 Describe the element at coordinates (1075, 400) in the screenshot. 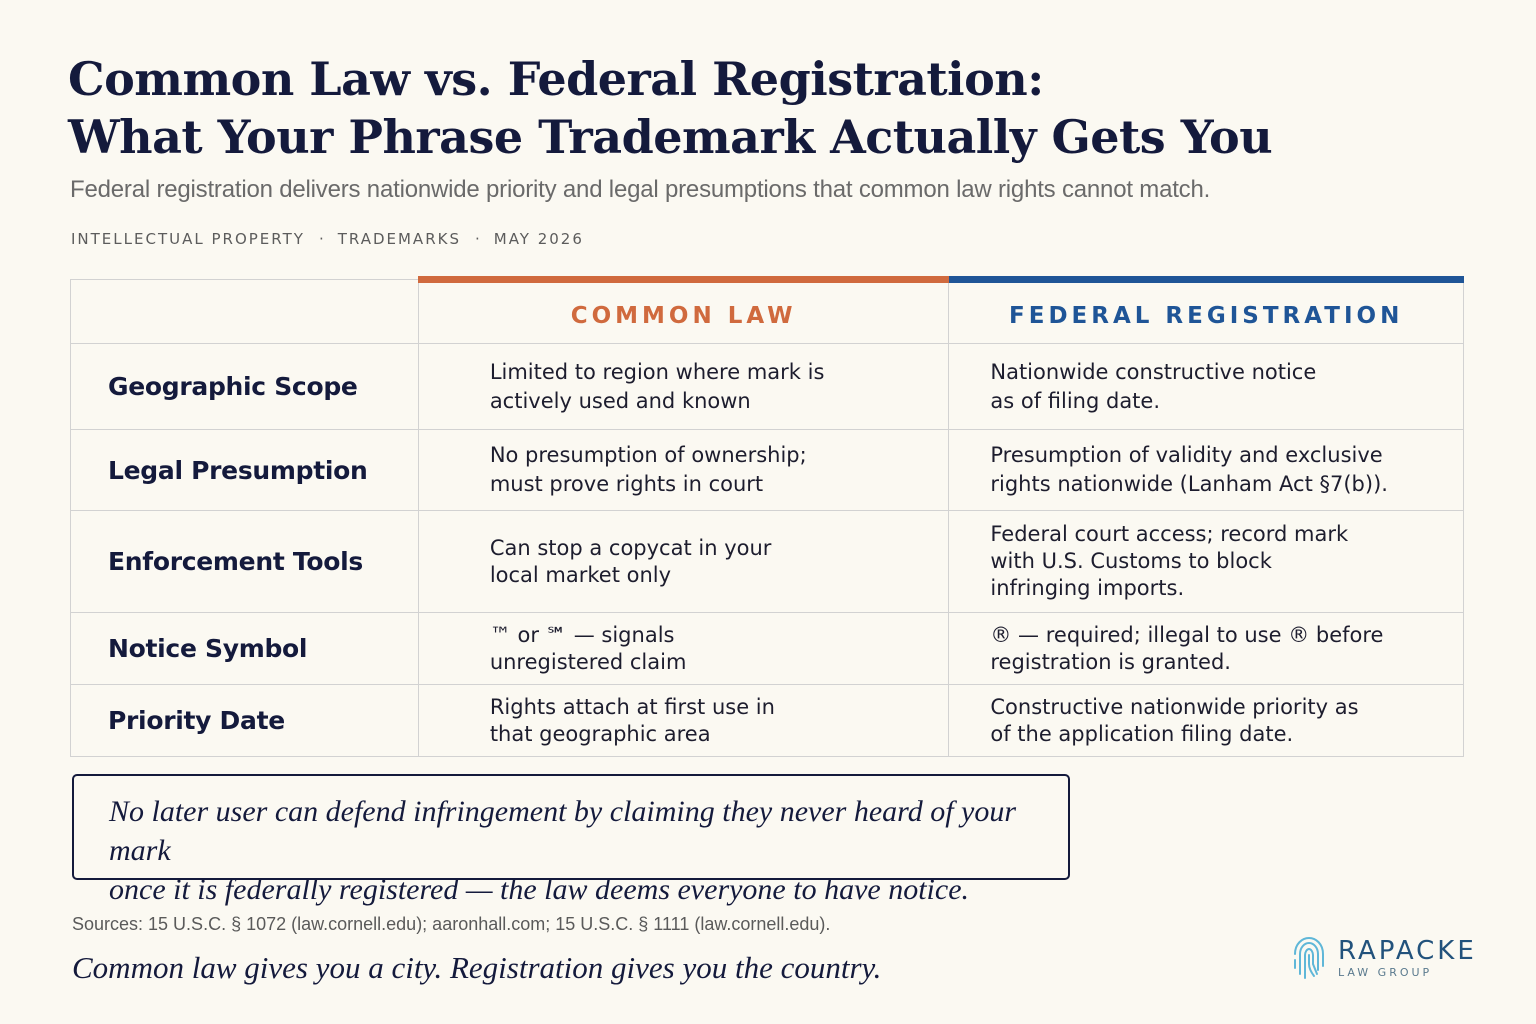

I see `cell-line: as of filing date.` at that location.